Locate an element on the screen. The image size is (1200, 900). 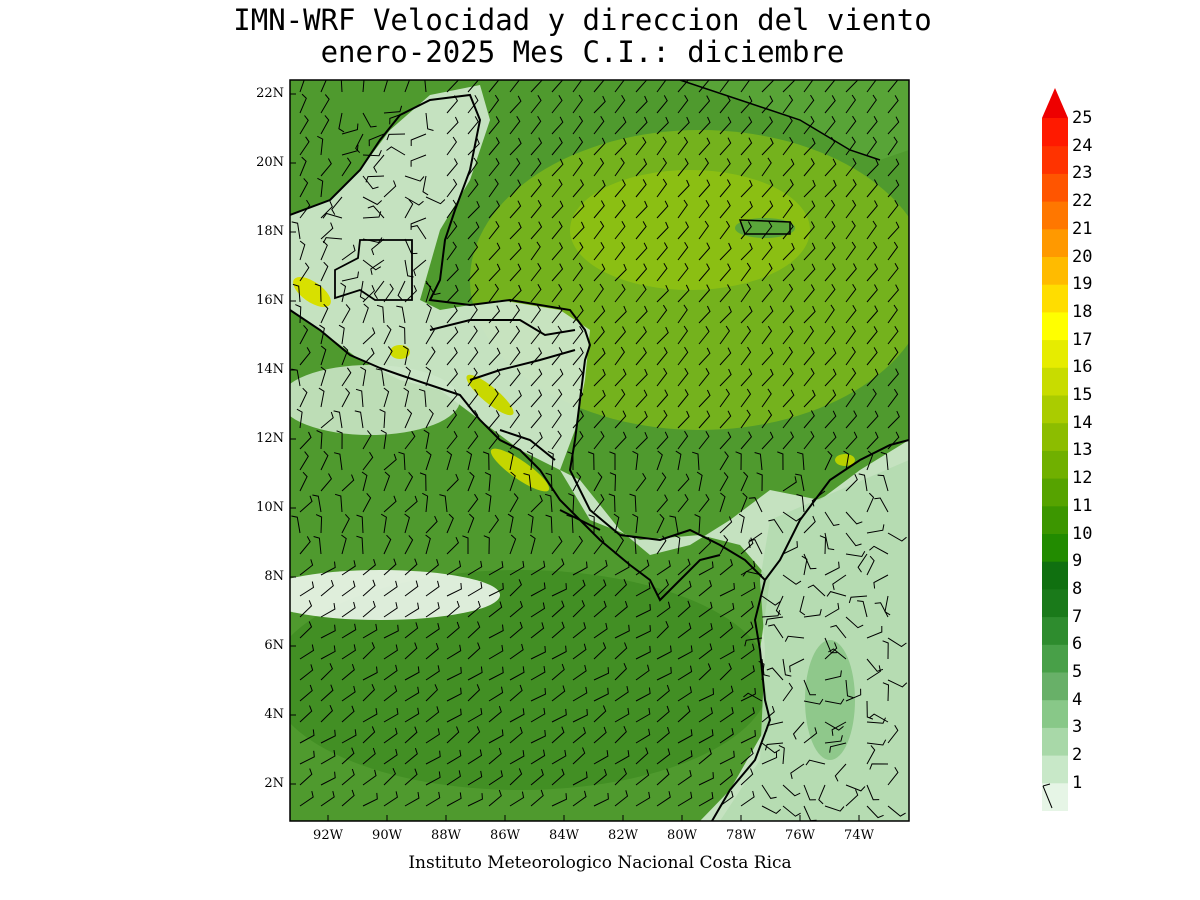
colorbar-label: 1 is located at coordinates (1077, 782).